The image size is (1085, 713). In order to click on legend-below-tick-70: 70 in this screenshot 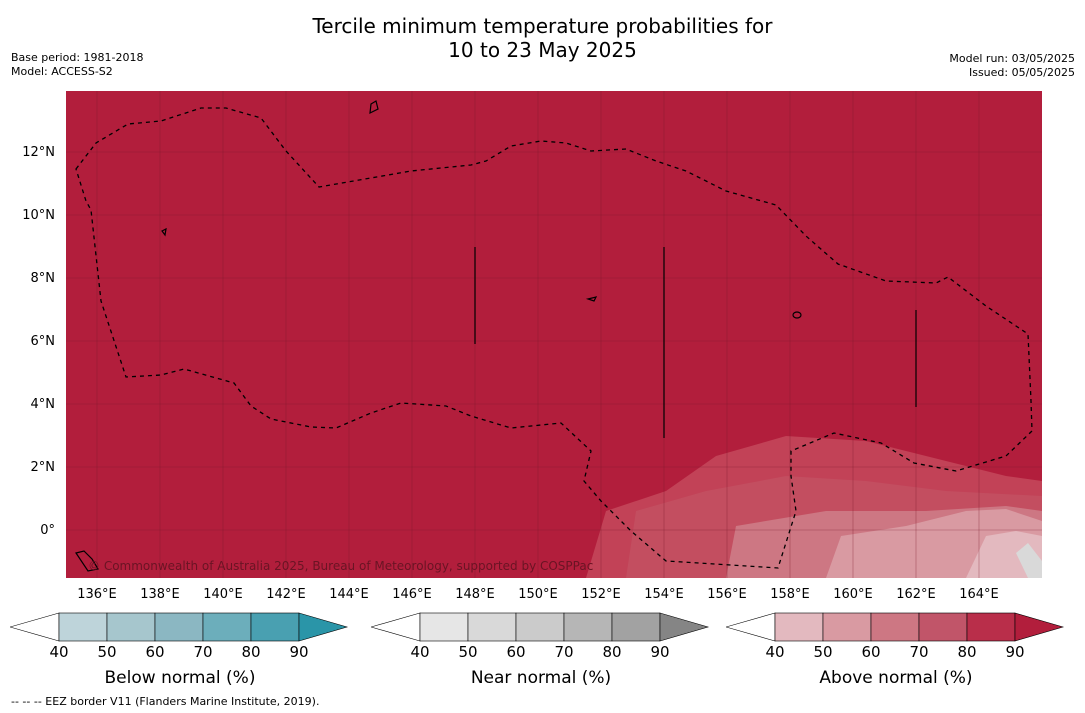, I will do `click(203, 652)`.